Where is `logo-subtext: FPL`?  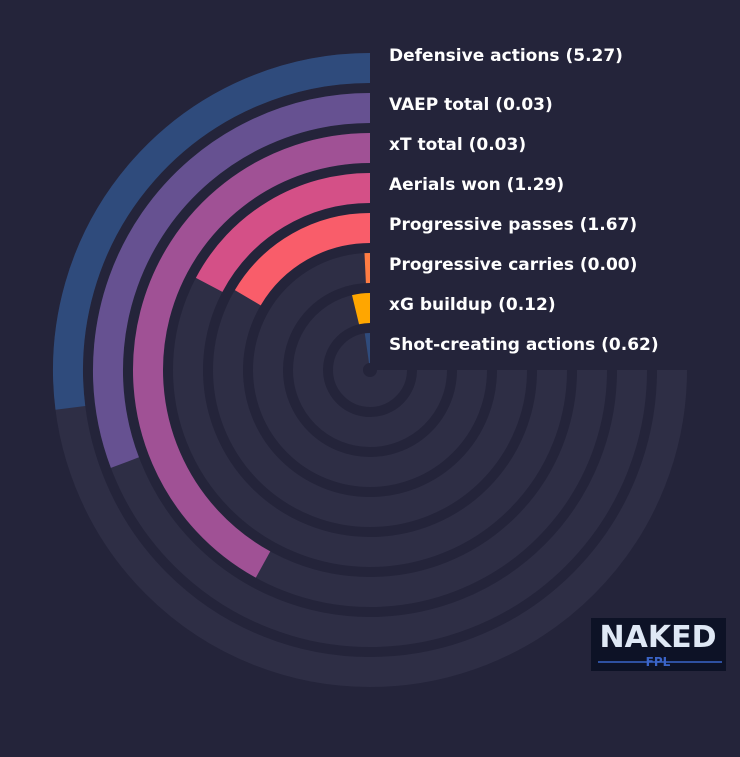
logo-subtext: FPL is located at coordinates (658, 662).